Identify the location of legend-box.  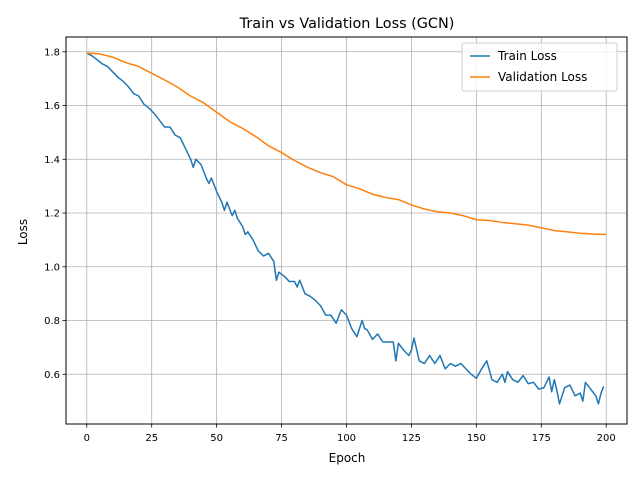
(539, 67).